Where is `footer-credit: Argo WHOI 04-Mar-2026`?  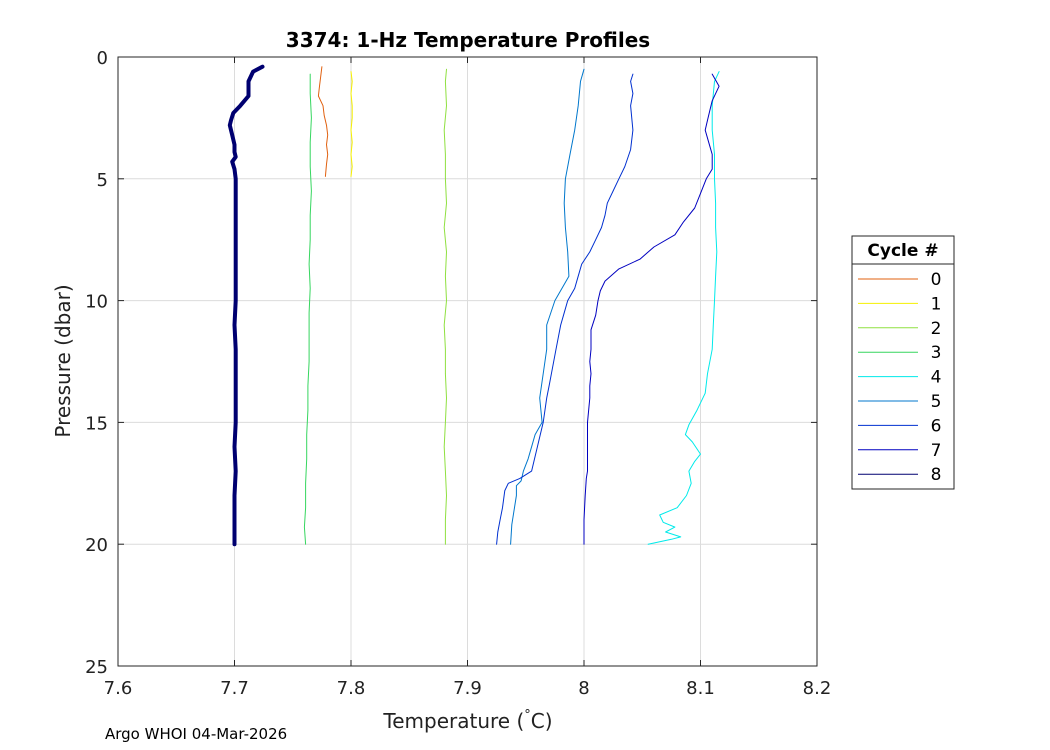 footer-credit: Argo WHOI 04-Mar-2026 is located at coordinates (196, 734).